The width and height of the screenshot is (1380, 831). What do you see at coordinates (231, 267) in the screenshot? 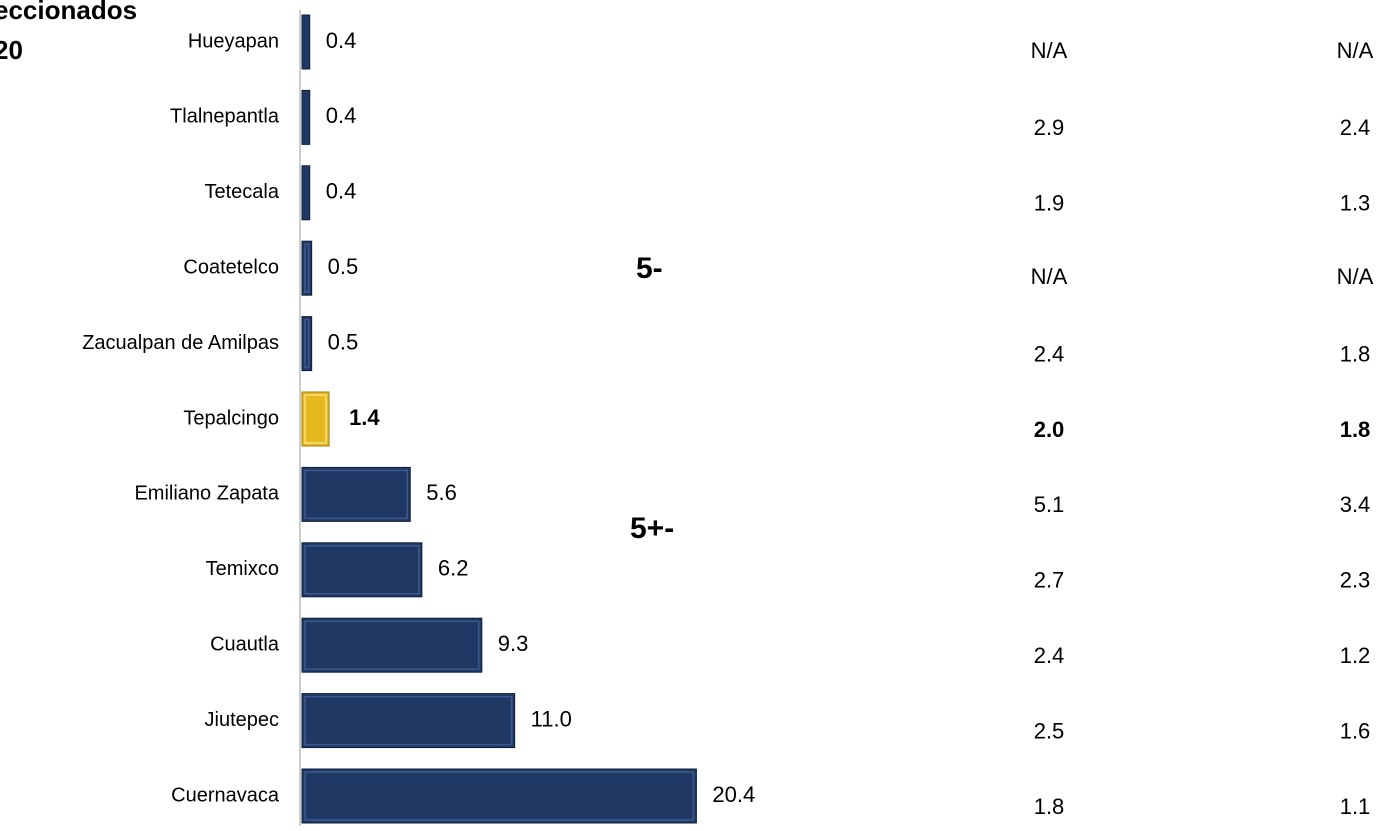
I see `y-tick-label: Coatetelco` at bounding box center [231, 267].